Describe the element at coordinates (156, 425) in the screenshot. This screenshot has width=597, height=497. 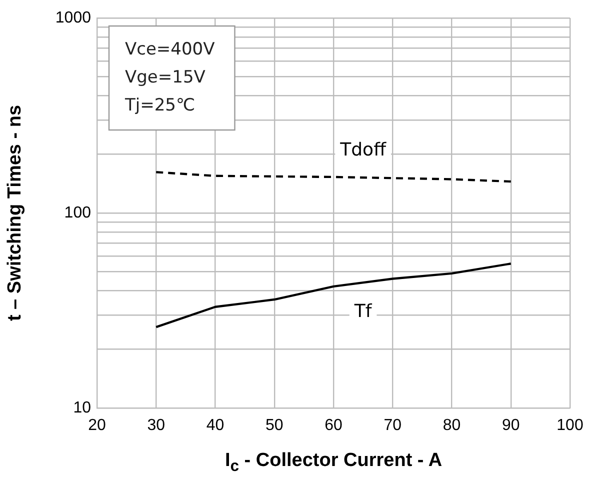
I see `x-tick-label: 30` at that location.